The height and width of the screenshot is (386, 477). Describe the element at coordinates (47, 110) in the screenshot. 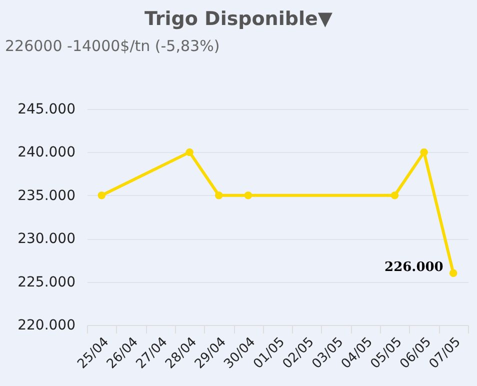

I see `y-tick-label: 245.000` at that location.